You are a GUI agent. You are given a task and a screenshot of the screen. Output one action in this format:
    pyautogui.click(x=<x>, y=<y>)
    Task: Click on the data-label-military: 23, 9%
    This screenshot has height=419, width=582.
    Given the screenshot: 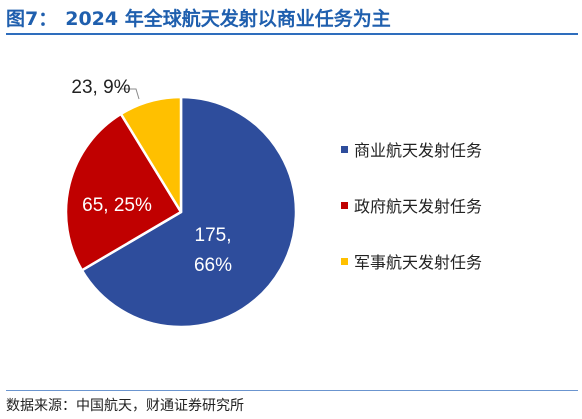 What is the action you would take?
    pyautogui.click(x=100, y=87)
    